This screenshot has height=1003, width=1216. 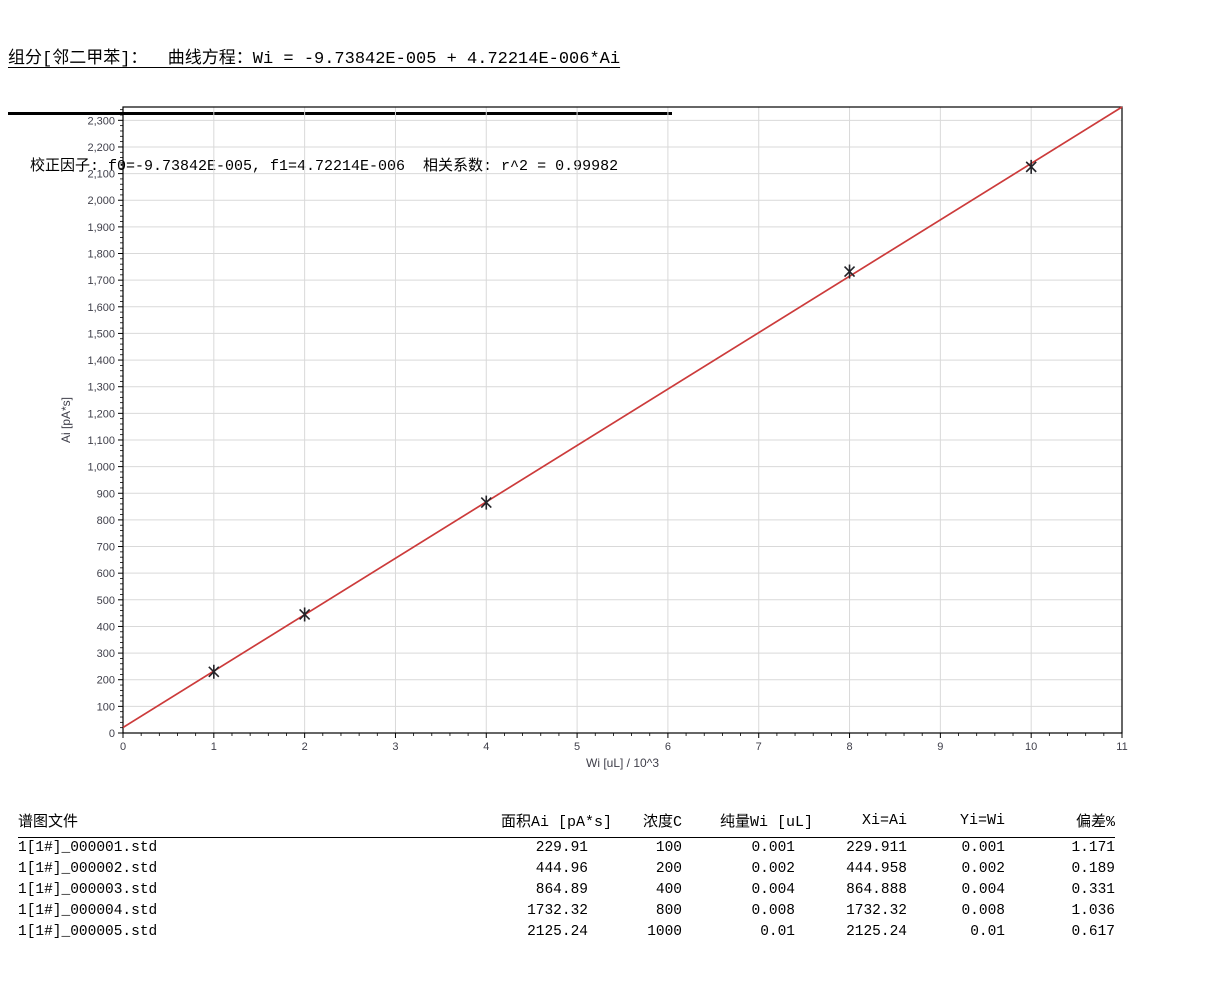 I want to click on x-tick-label: 1, so click(x=214, y=747).